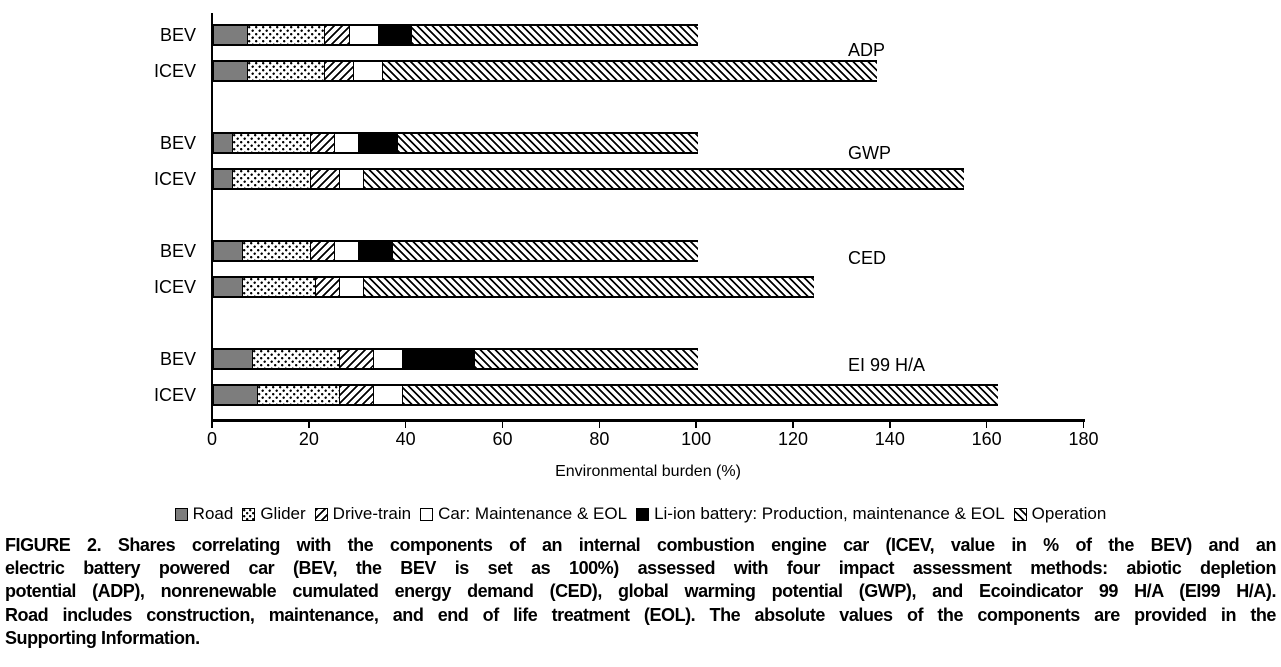  What do you see at coordinates (212, 217) in the screenshot?
I see `y-axis-line` at bounding box center [212, 217].